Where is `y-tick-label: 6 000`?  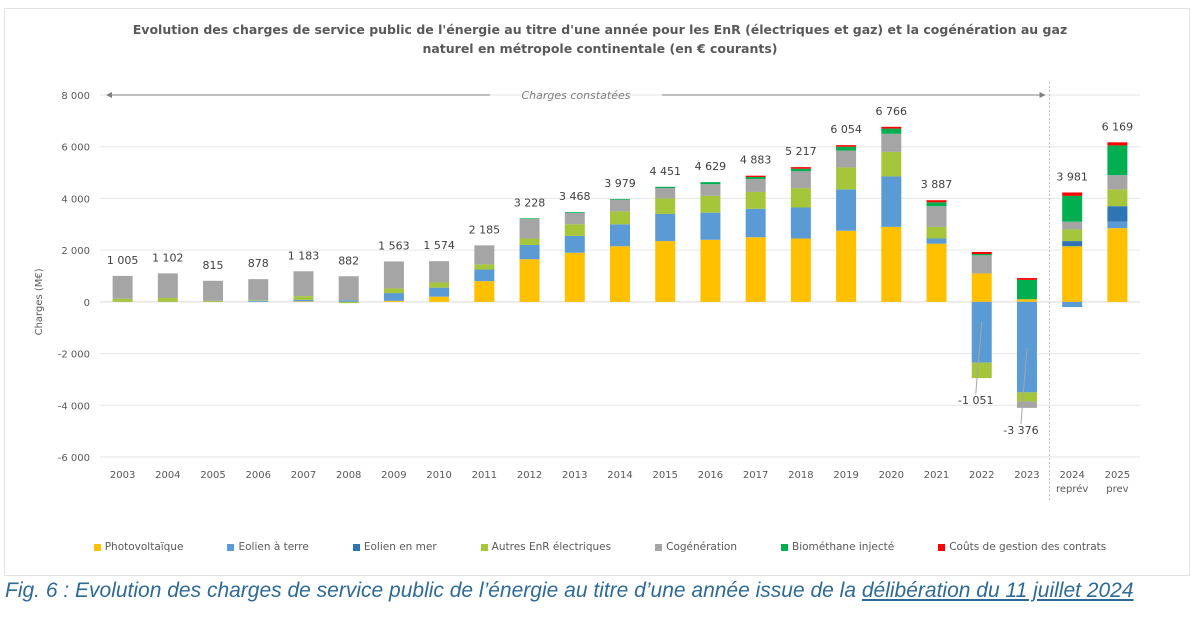 y-tick-label: 6 000 is located at coordinates (75, 148).